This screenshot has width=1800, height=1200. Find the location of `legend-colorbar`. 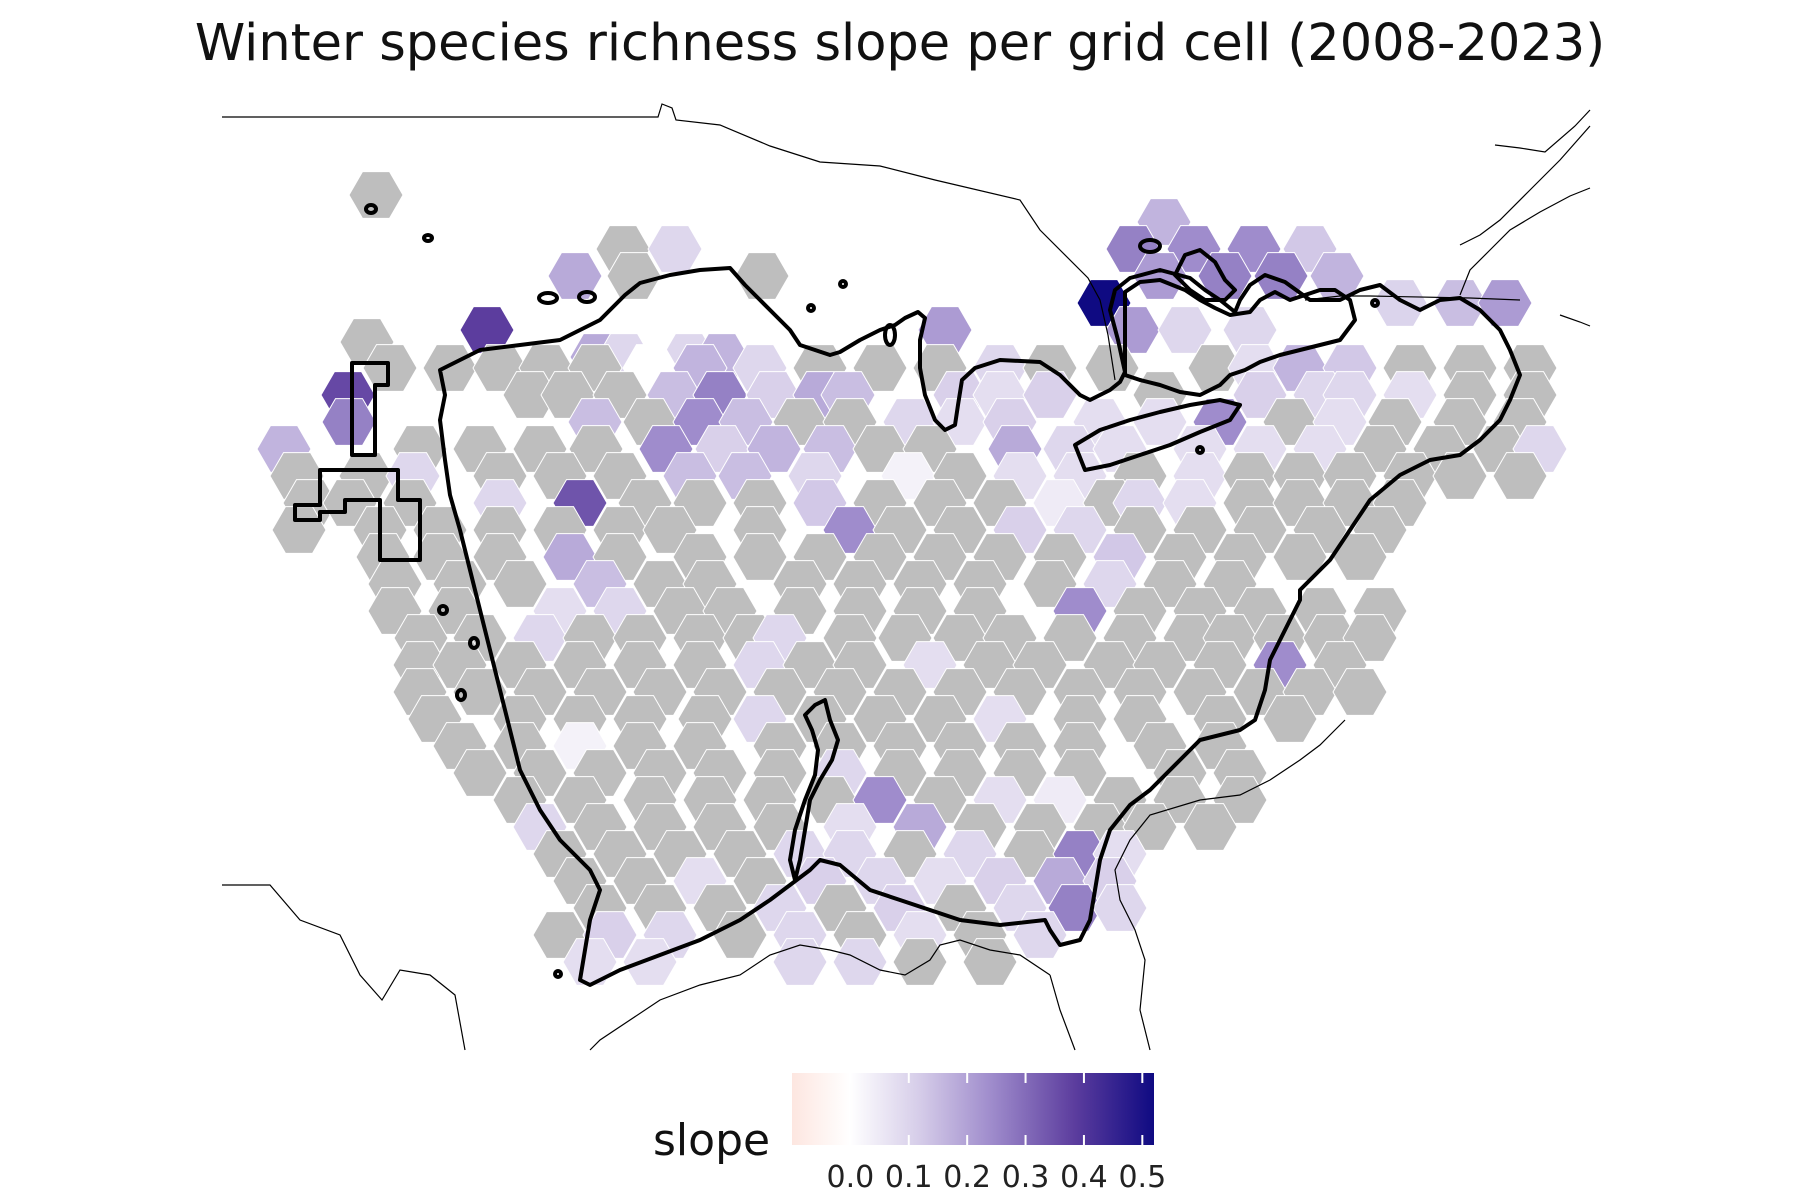

legend-colorbar is located at coordinates (973, 1109).